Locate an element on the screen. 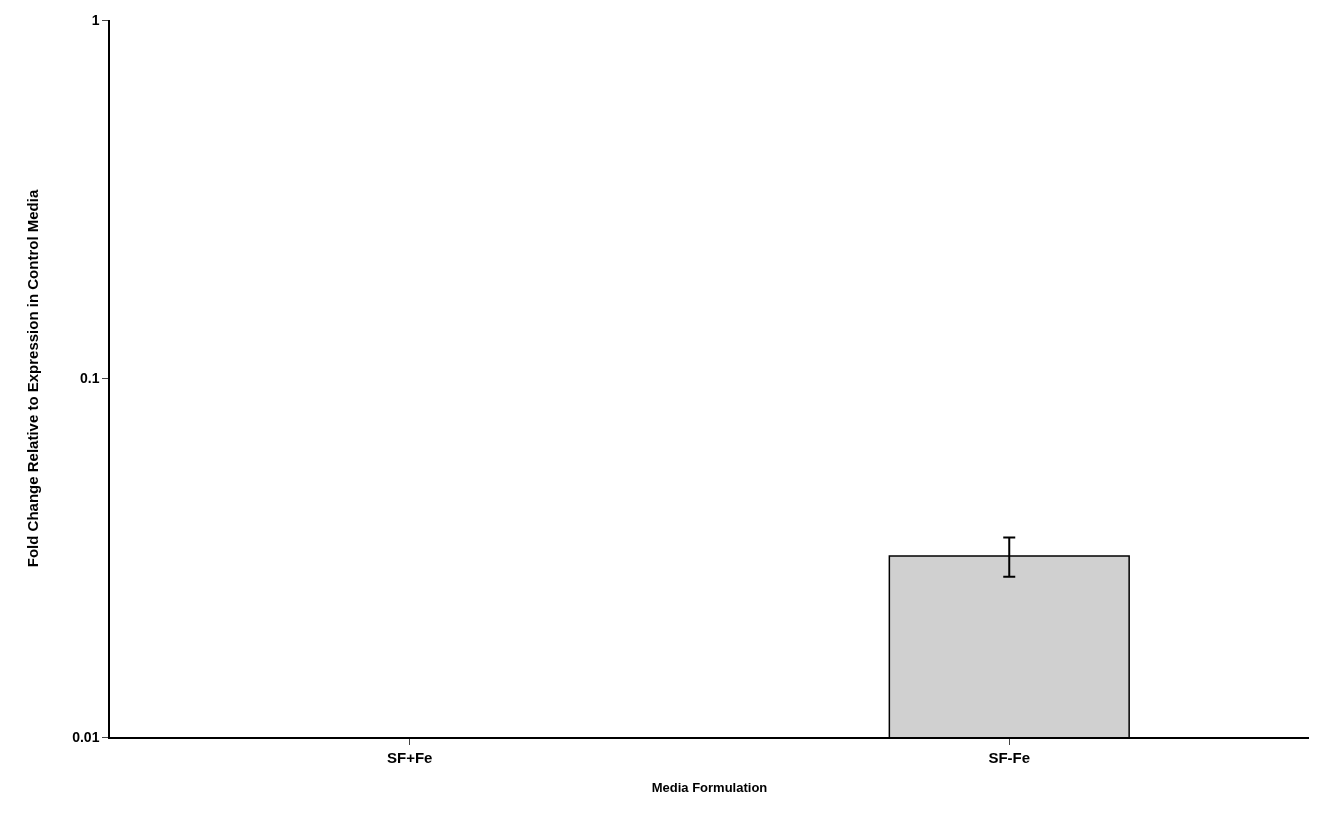 Image resolution: width=1319 pixels, height=817 pixels. x-tick-label: SF+Fe is located at coordinates (410, 757).